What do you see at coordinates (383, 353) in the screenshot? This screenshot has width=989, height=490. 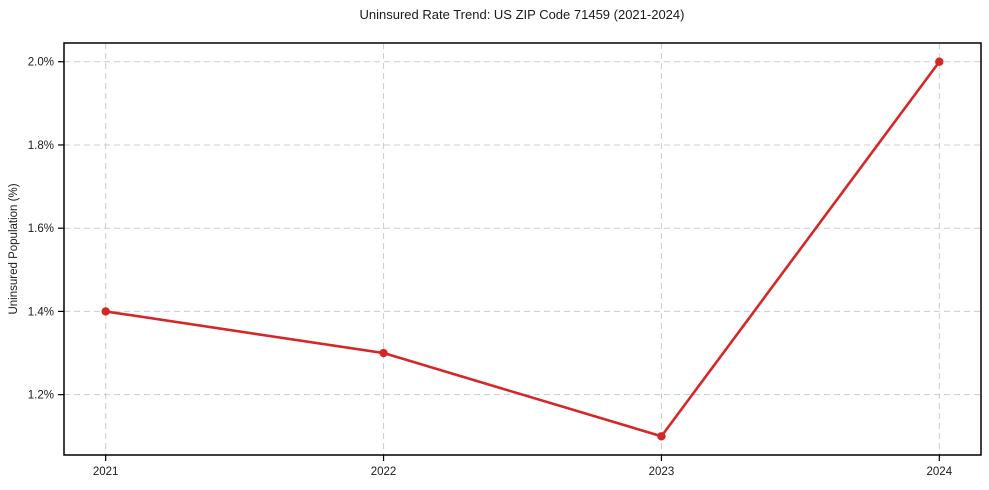 I see `data-point-2022` at bounding box center [383, 353].